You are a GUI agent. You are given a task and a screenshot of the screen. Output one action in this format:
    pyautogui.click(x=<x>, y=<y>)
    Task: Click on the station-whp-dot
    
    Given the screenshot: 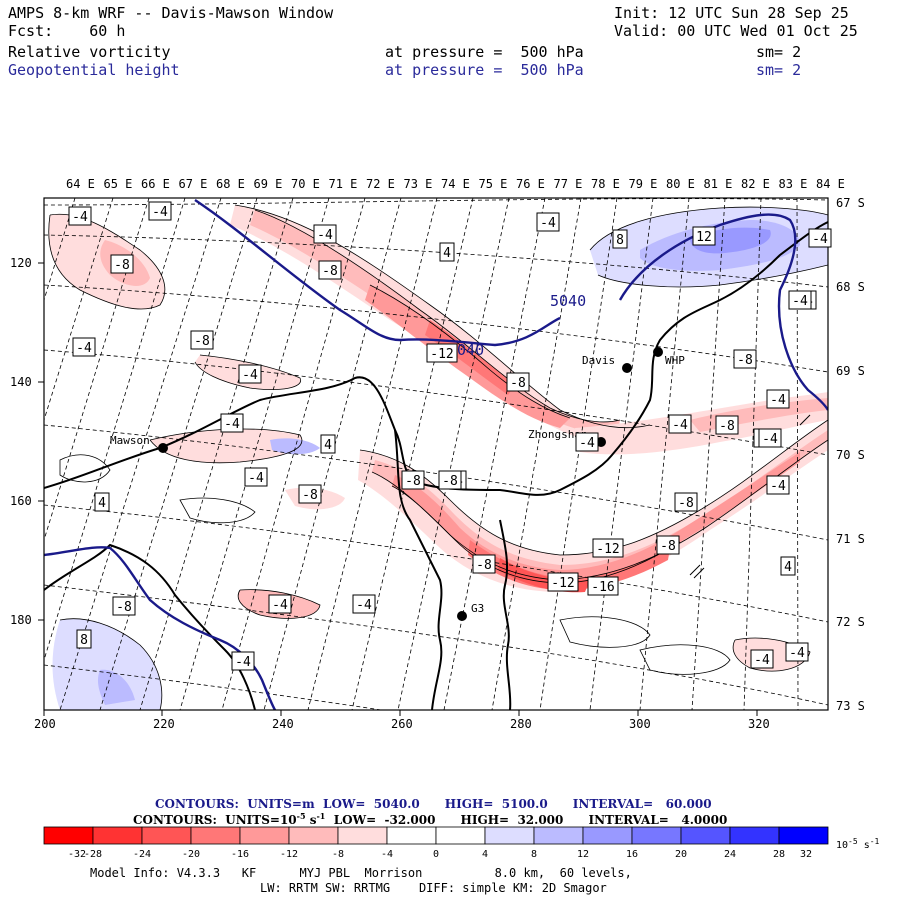 What is the action you would take?
    pyautogui.click(x=658, y=352)
    